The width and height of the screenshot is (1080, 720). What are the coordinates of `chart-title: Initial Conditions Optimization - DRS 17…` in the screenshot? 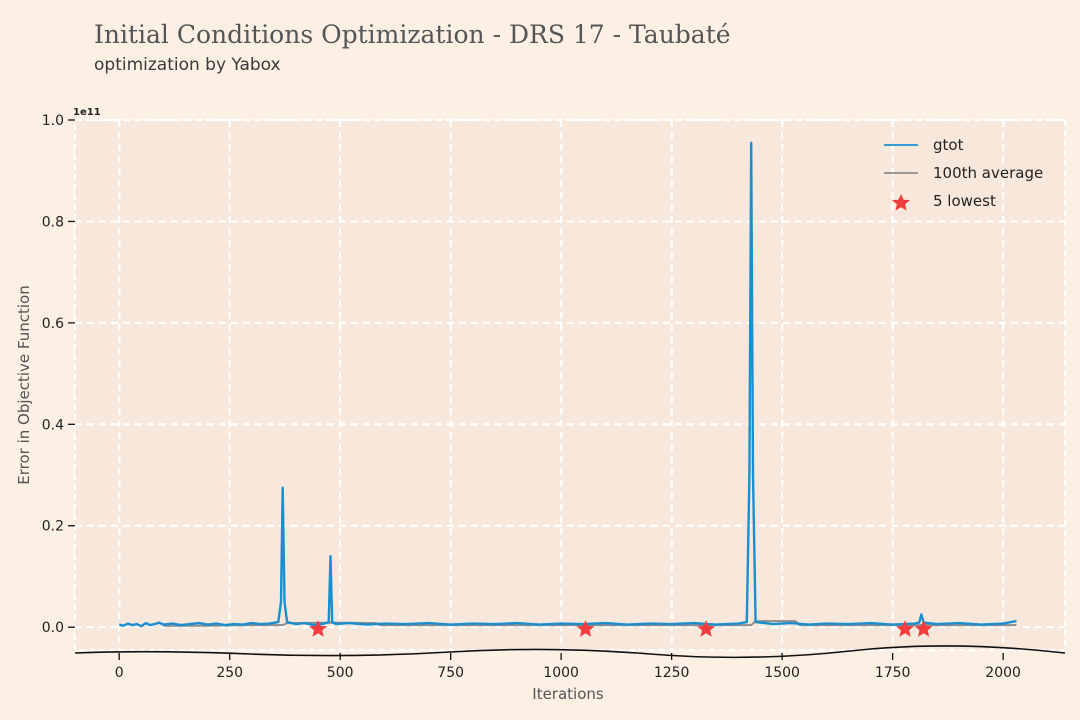 It's located at (412, 34).